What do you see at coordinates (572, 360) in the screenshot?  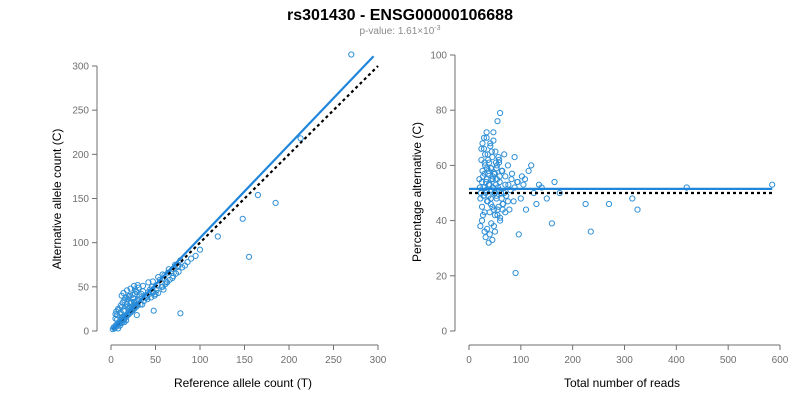 I see `right-x-tick-label: 200` at bounding box center [572, 360].